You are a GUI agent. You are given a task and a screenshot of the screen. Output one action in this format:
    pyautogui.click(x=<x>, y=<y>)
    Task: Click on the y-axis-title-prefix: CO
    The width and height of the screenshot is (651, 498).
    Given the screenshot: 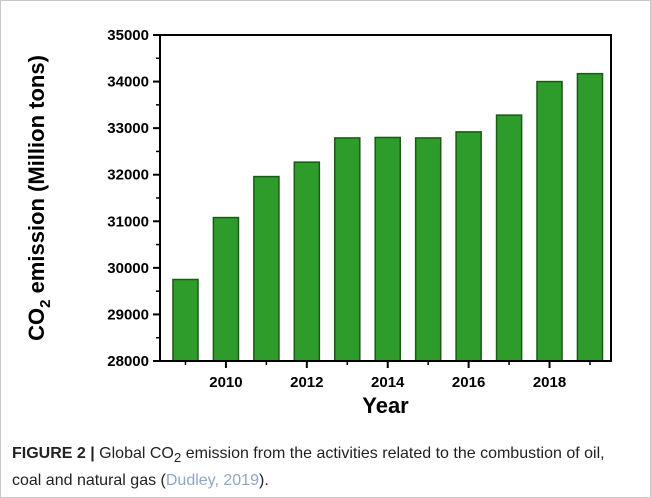 What is the action you would take?
    pyautogui.click(x=36, y=324)
    